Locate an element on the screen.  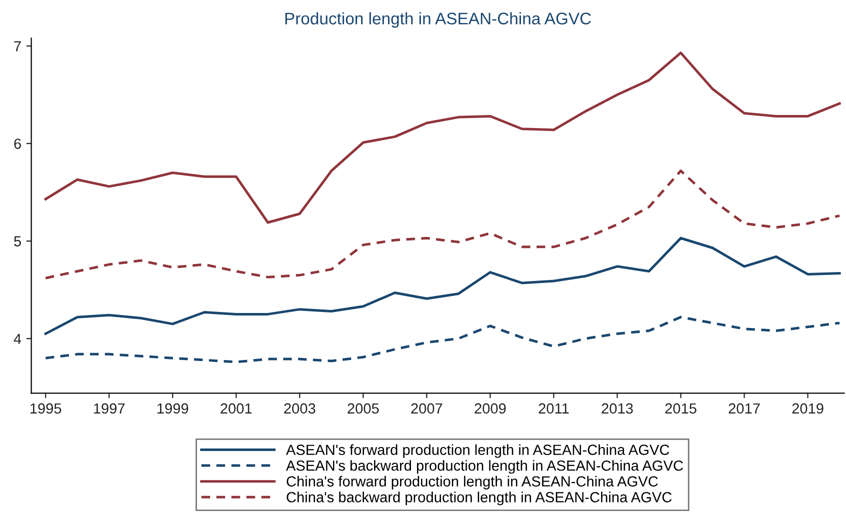
x-tick-label: 2017 is located at coordinates (744, 408).